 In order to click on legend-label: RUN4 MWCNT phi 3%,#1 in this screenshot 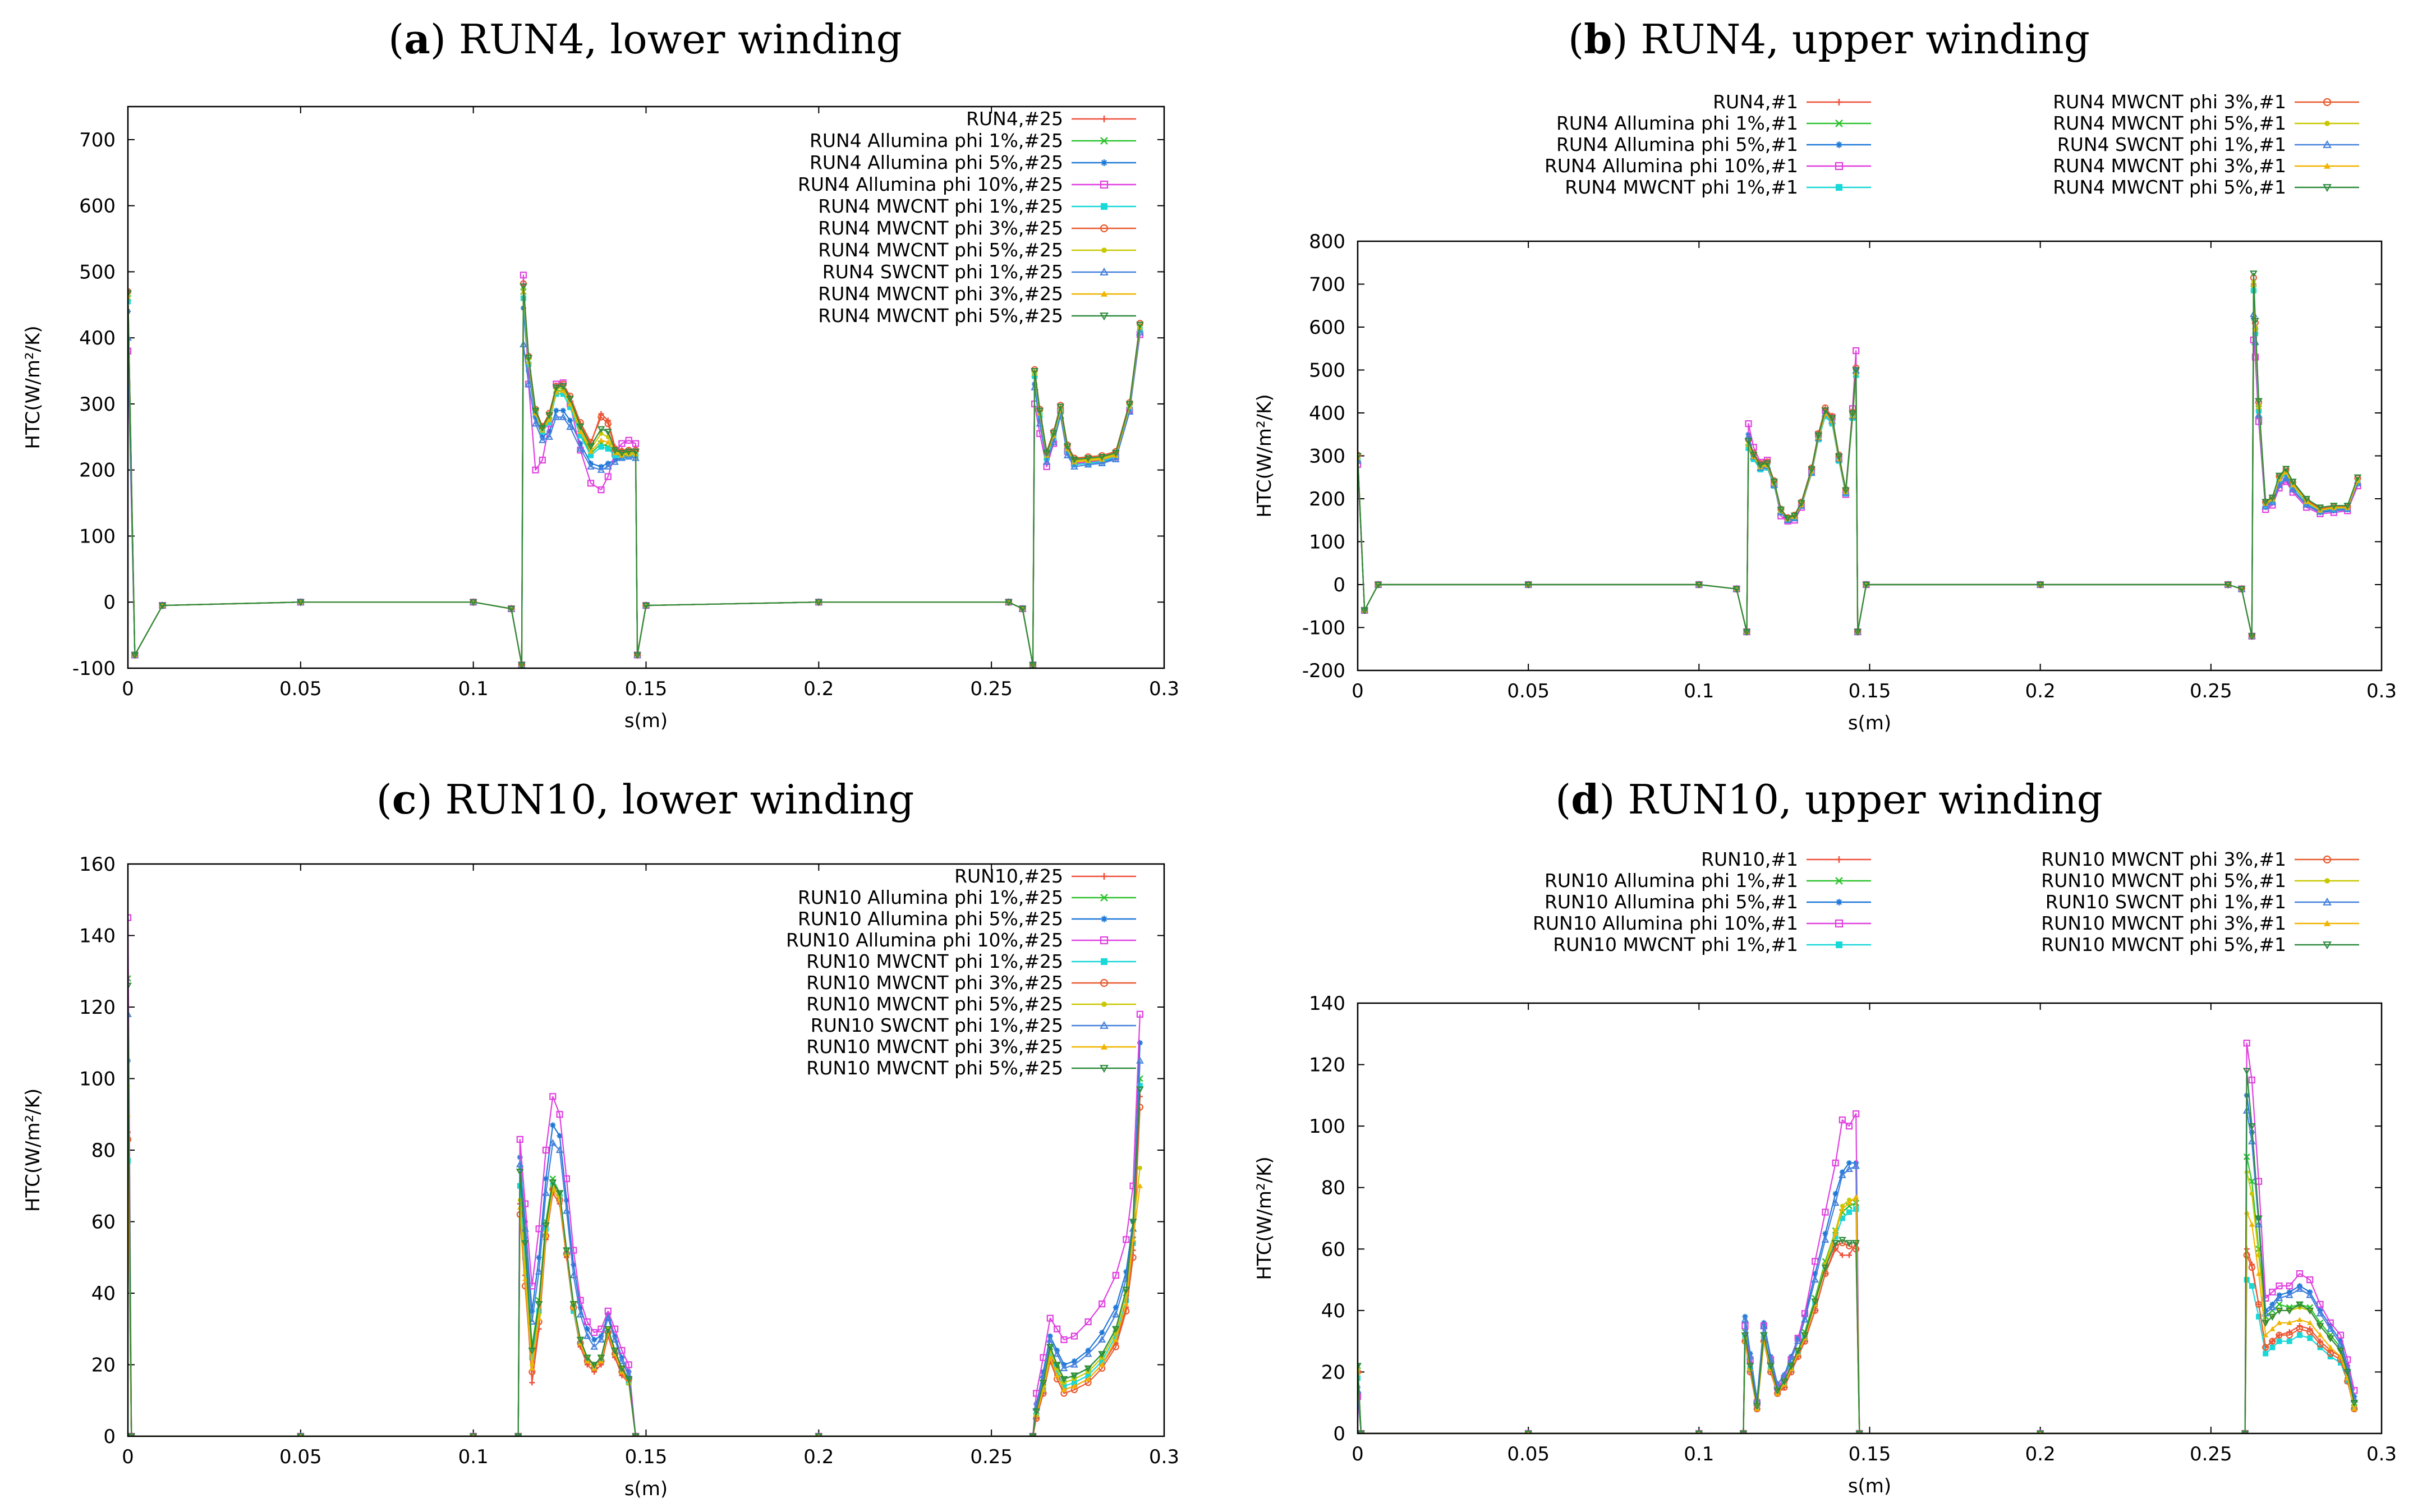, I will do `click(2169, 166)`.